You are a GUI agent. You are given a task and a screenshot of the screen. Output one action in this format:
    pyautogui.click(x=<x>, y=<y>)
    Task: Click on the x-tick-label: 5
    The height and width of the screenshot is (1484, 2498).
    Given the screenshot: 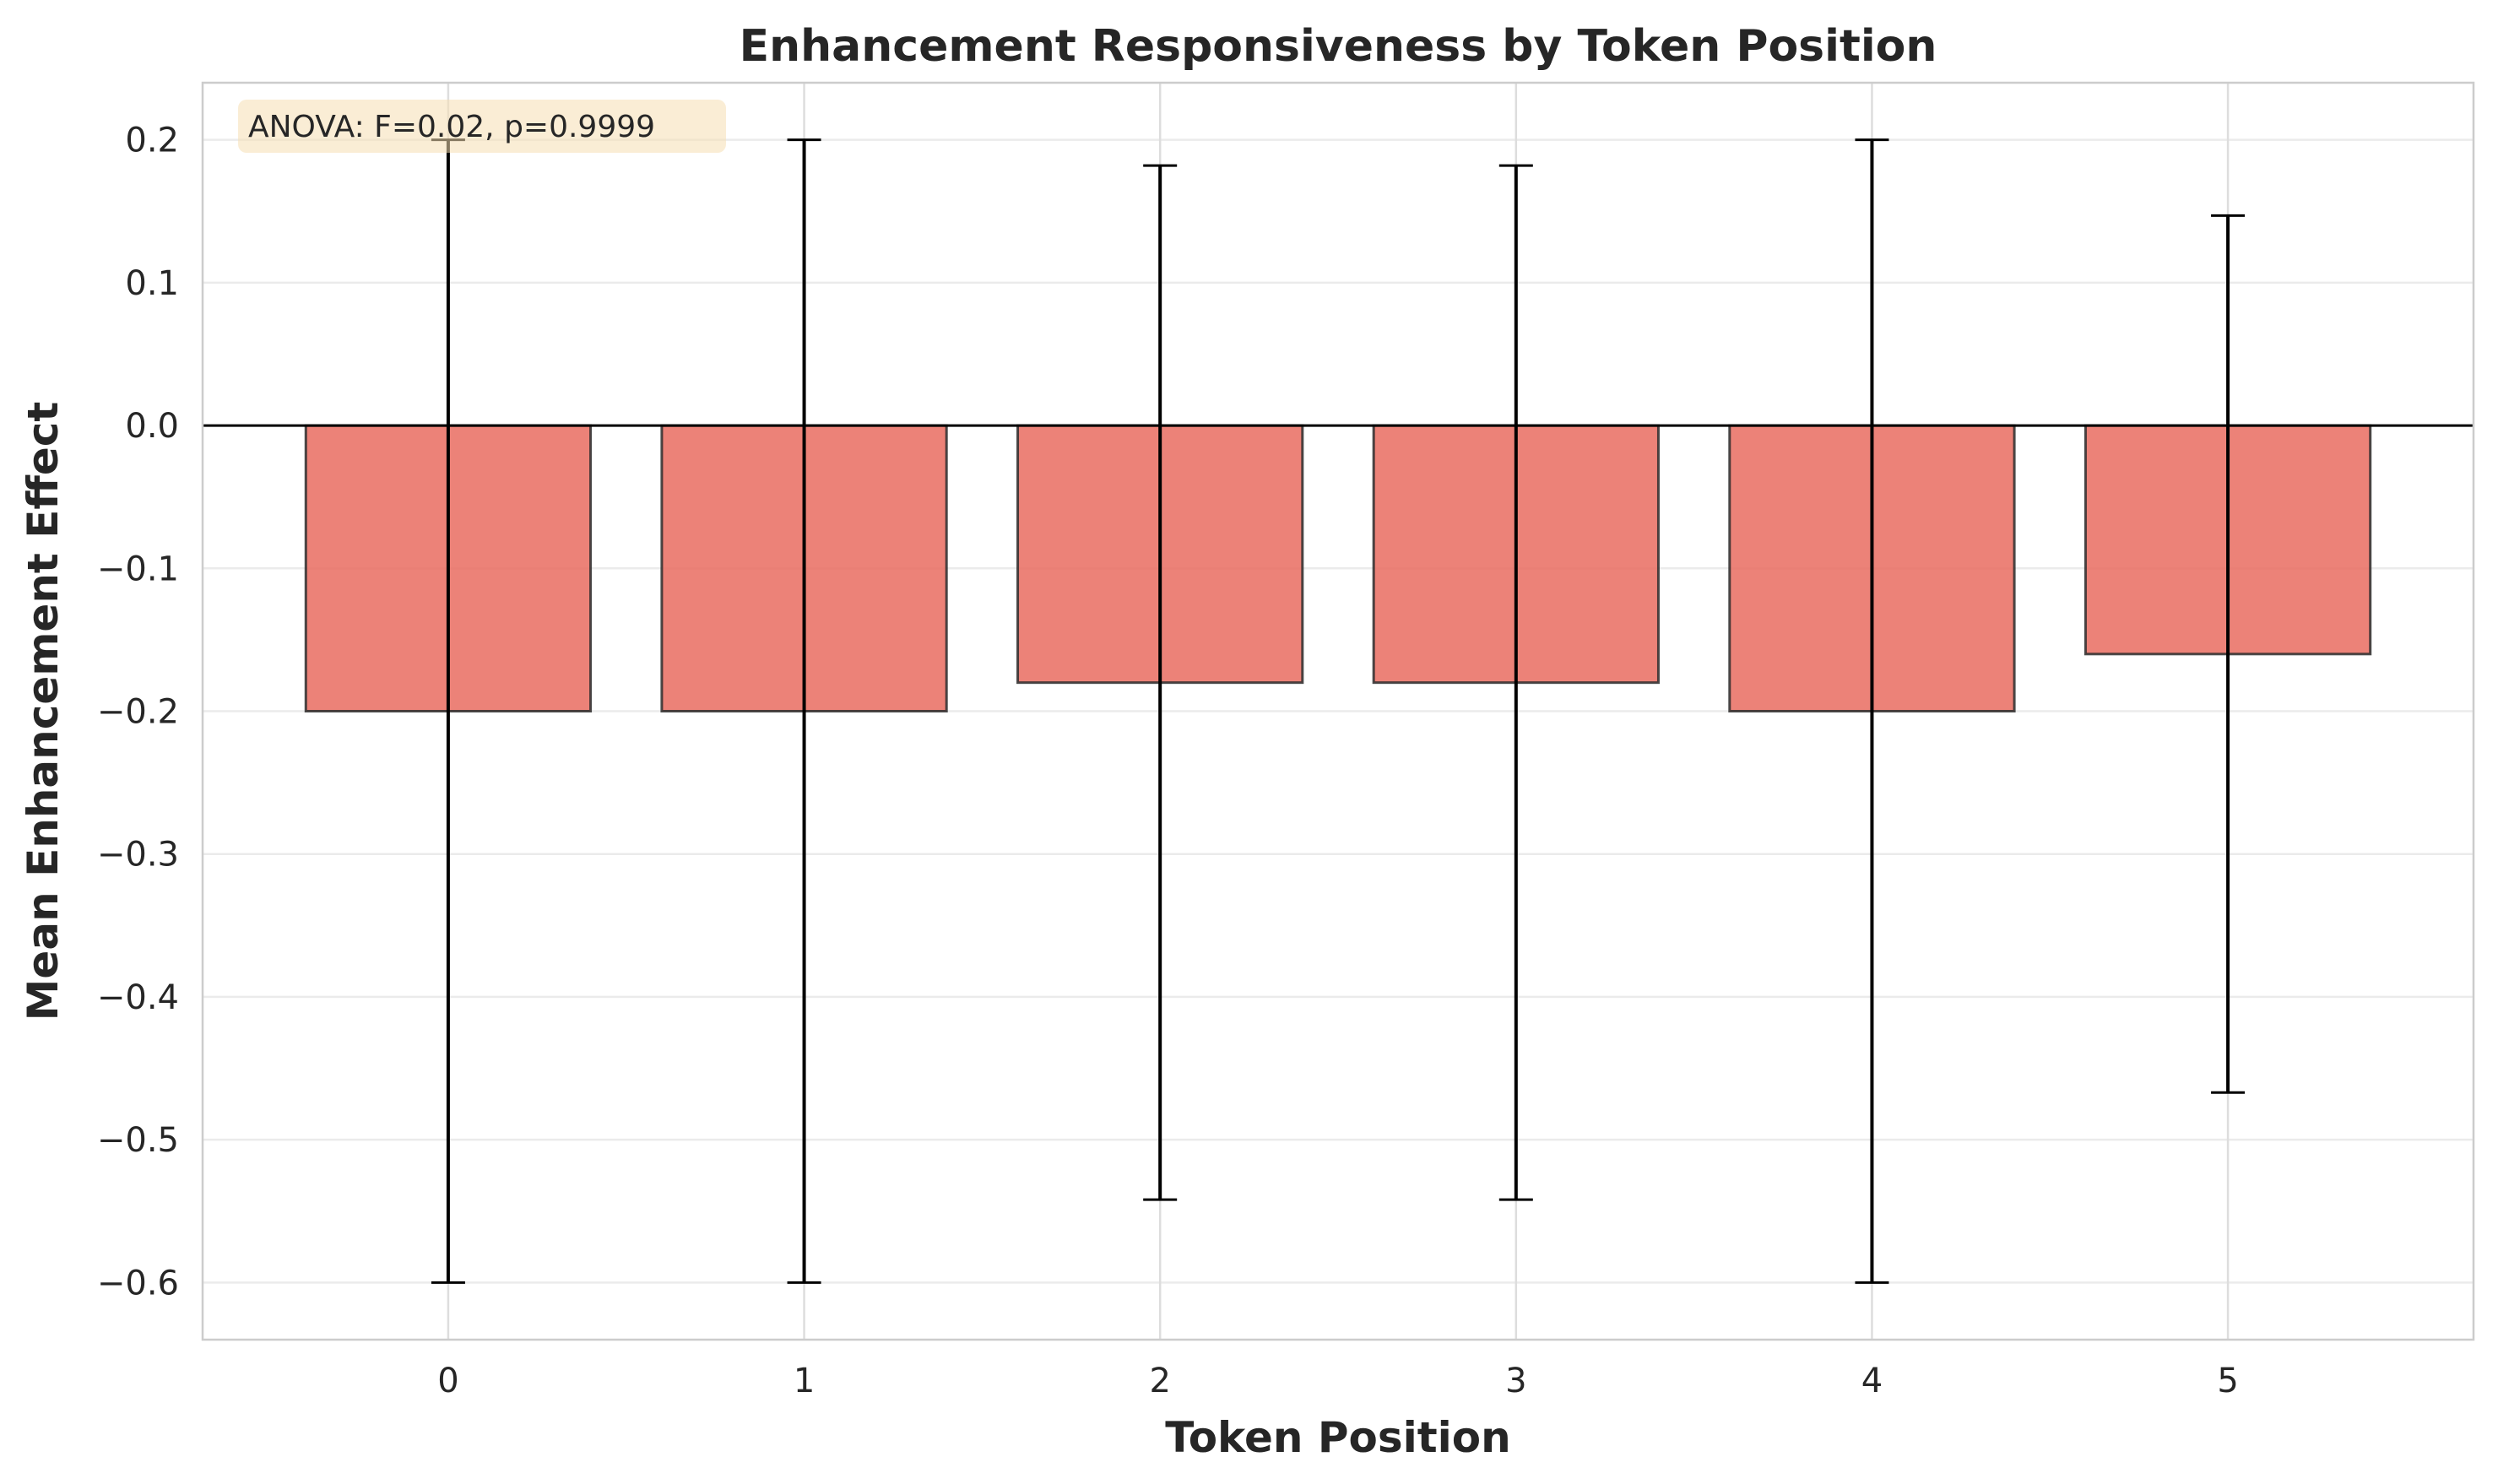 What is the action you would take?
    pyautogui.click(x=2227, y=1381)
    